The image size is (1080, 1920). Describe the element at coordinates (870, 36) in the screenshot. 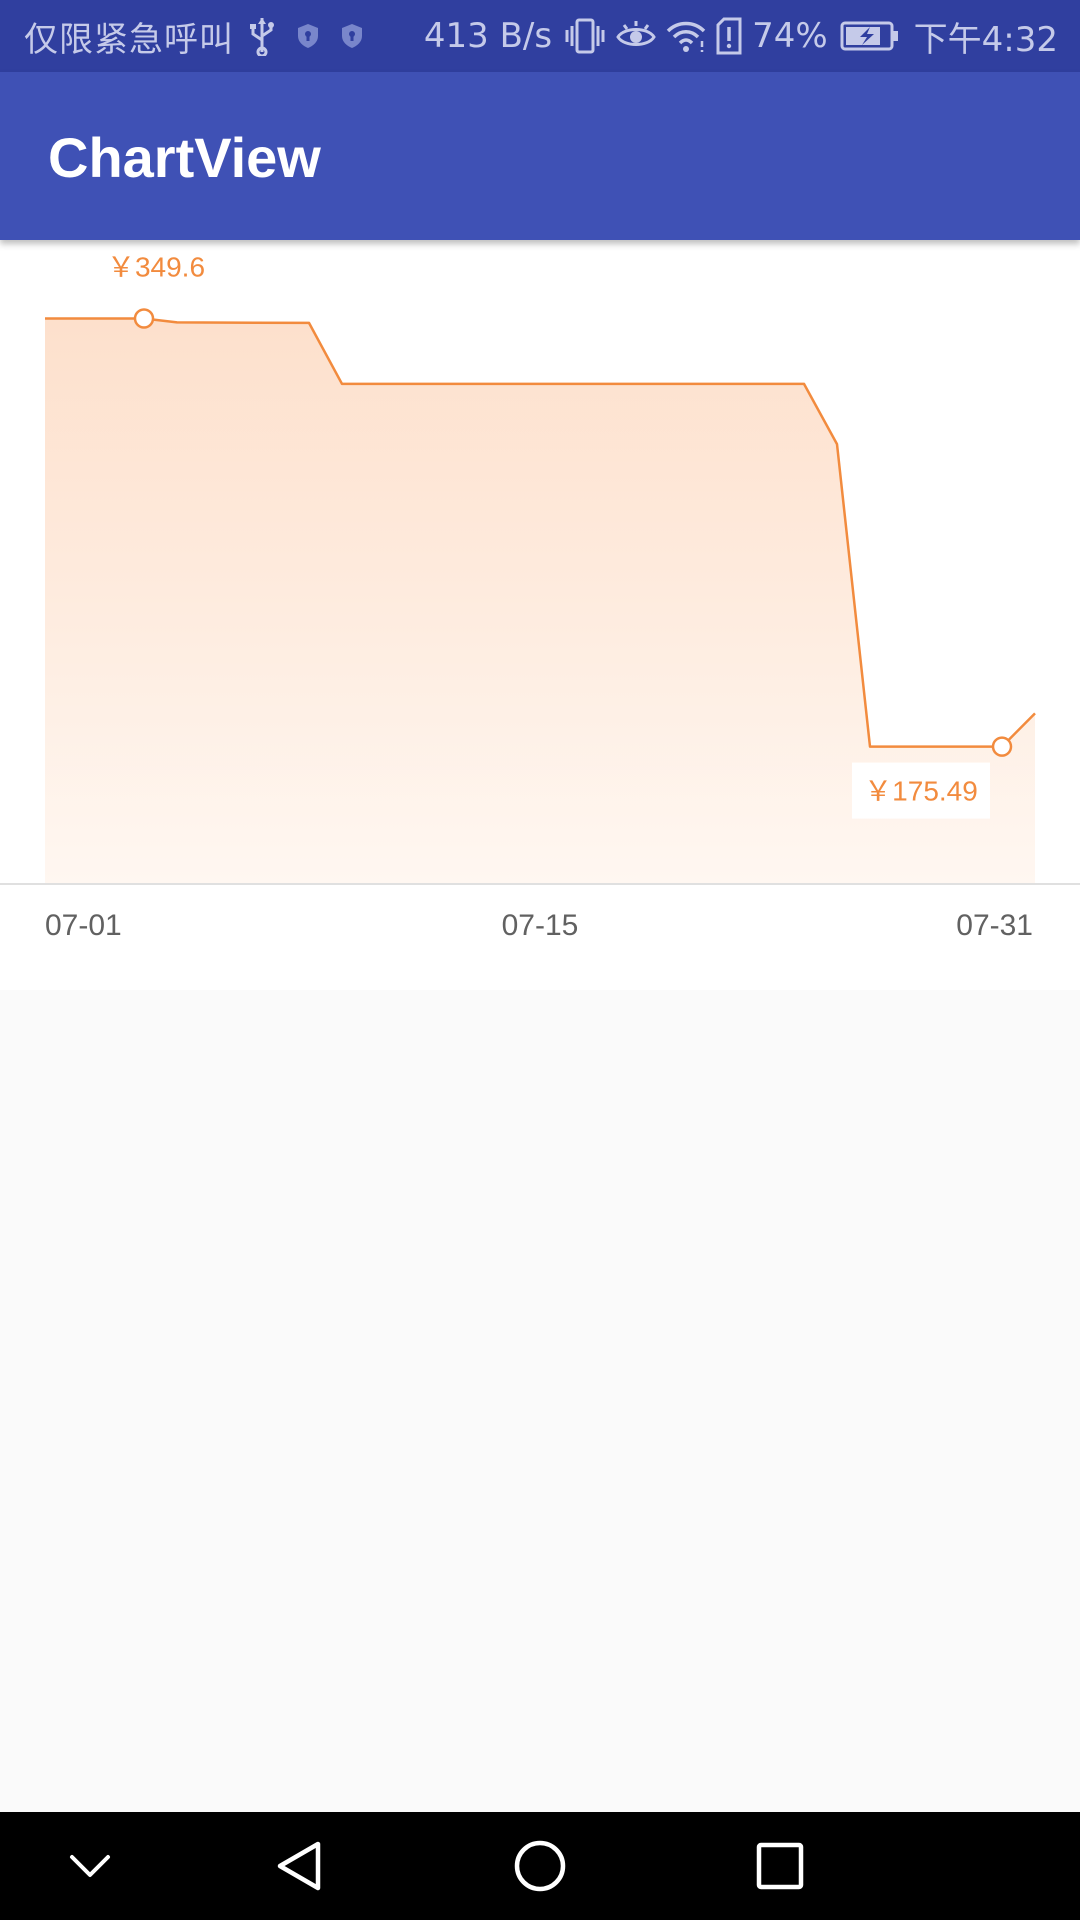

I see `battery-charging-icon` at that location.